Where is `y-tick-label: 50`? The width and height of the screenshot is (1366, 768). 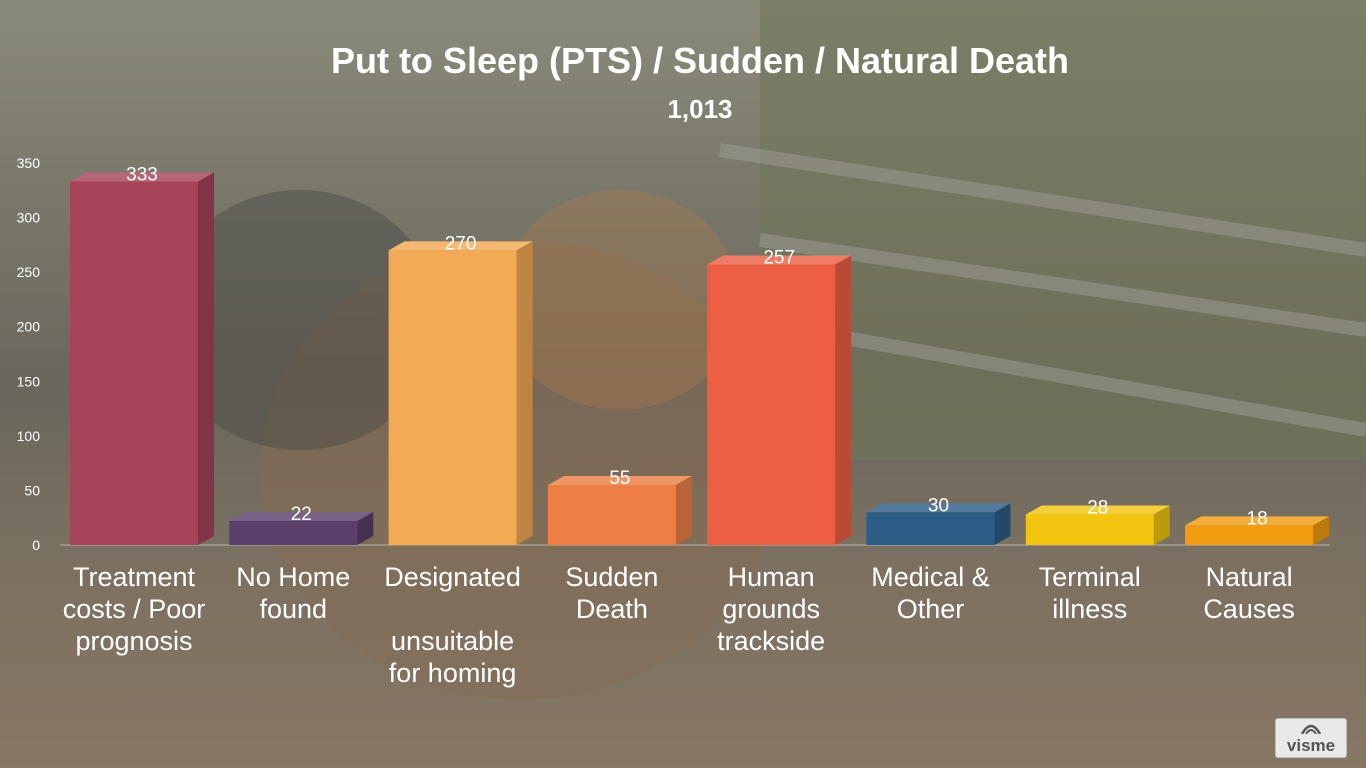 y-tick-label: 50 is located at coordinates (32, 490).